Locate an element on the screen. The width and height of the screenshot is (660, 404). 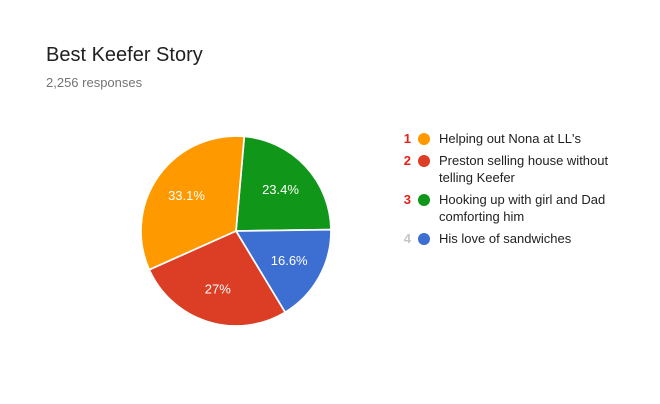
legend-rank-number: 3 is located at coordinates (407, 199).